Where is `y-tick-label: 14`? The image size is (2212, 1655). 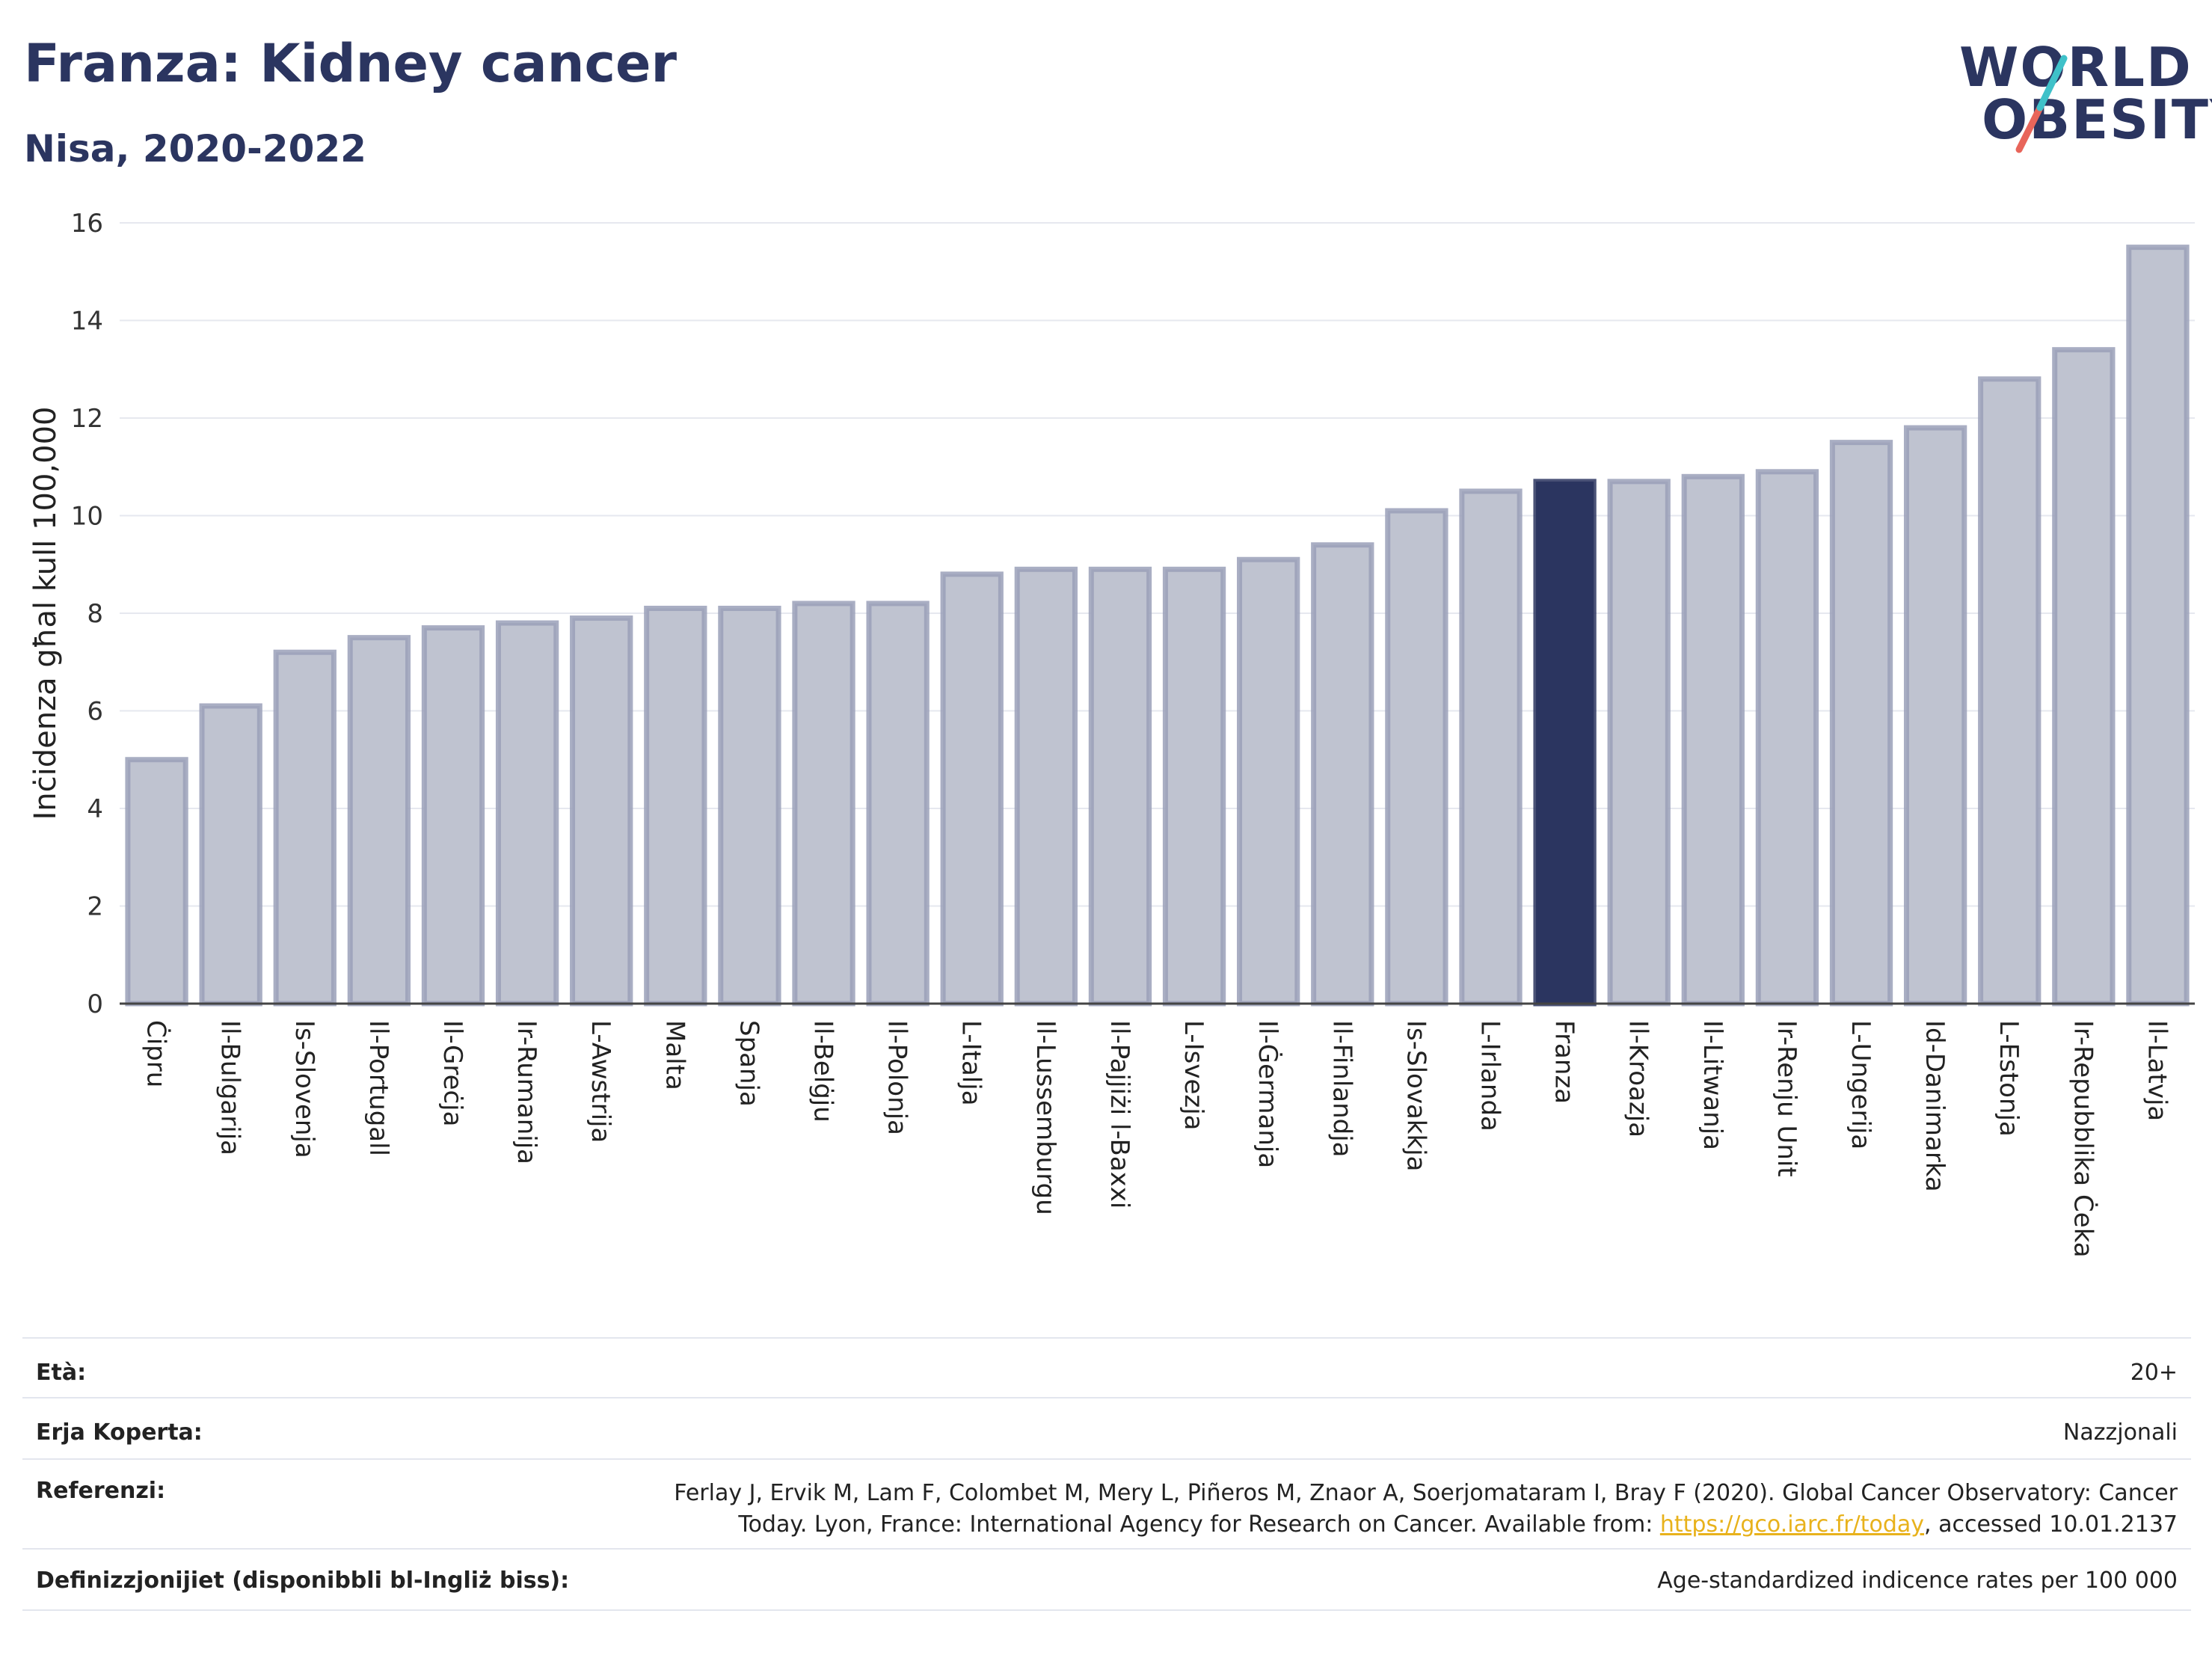
y-tick-label: 14 is located at coordinates (87, 322).